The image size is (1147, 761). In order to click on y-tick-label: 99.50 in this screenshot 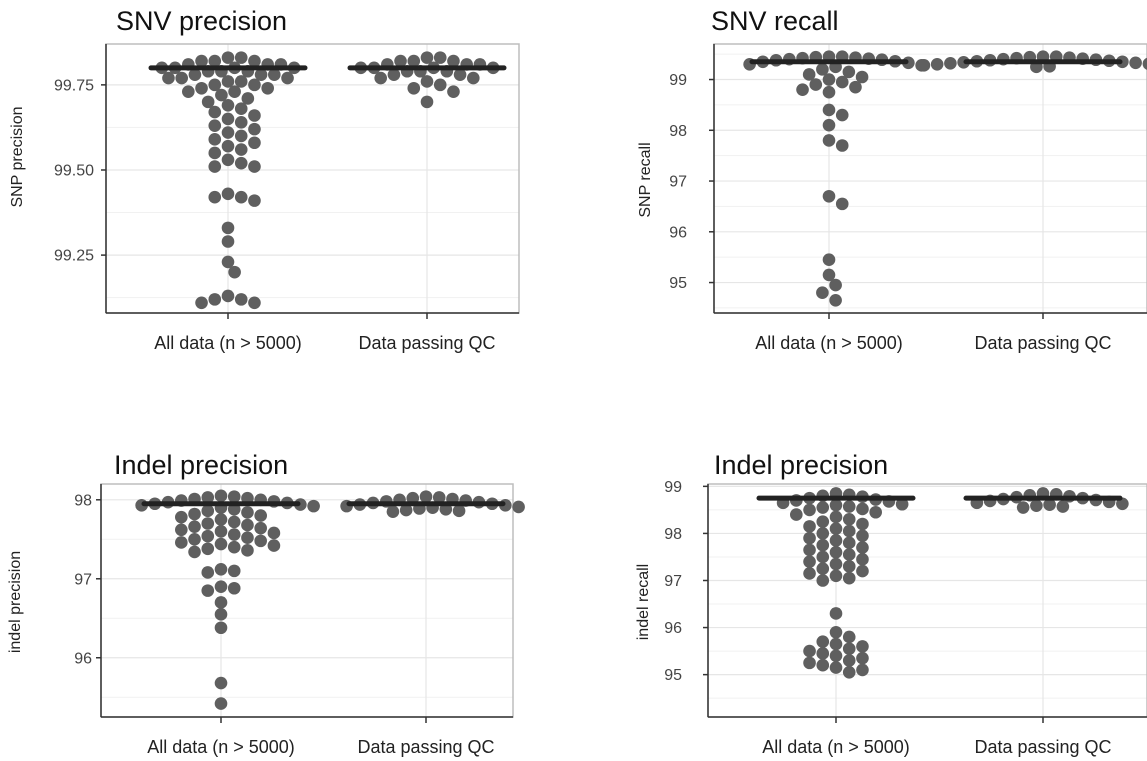, I will do `click(74, 170)`.